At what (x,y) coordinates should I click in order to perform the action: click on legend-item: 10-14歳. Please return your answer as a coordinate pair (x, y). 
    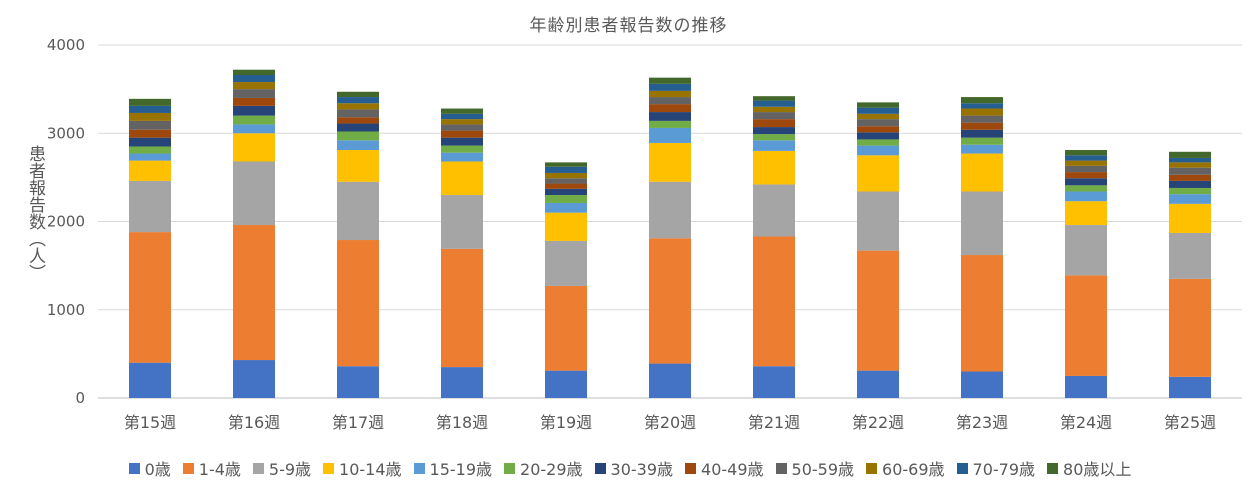
    Looking at the image, I should click on (362, 468).